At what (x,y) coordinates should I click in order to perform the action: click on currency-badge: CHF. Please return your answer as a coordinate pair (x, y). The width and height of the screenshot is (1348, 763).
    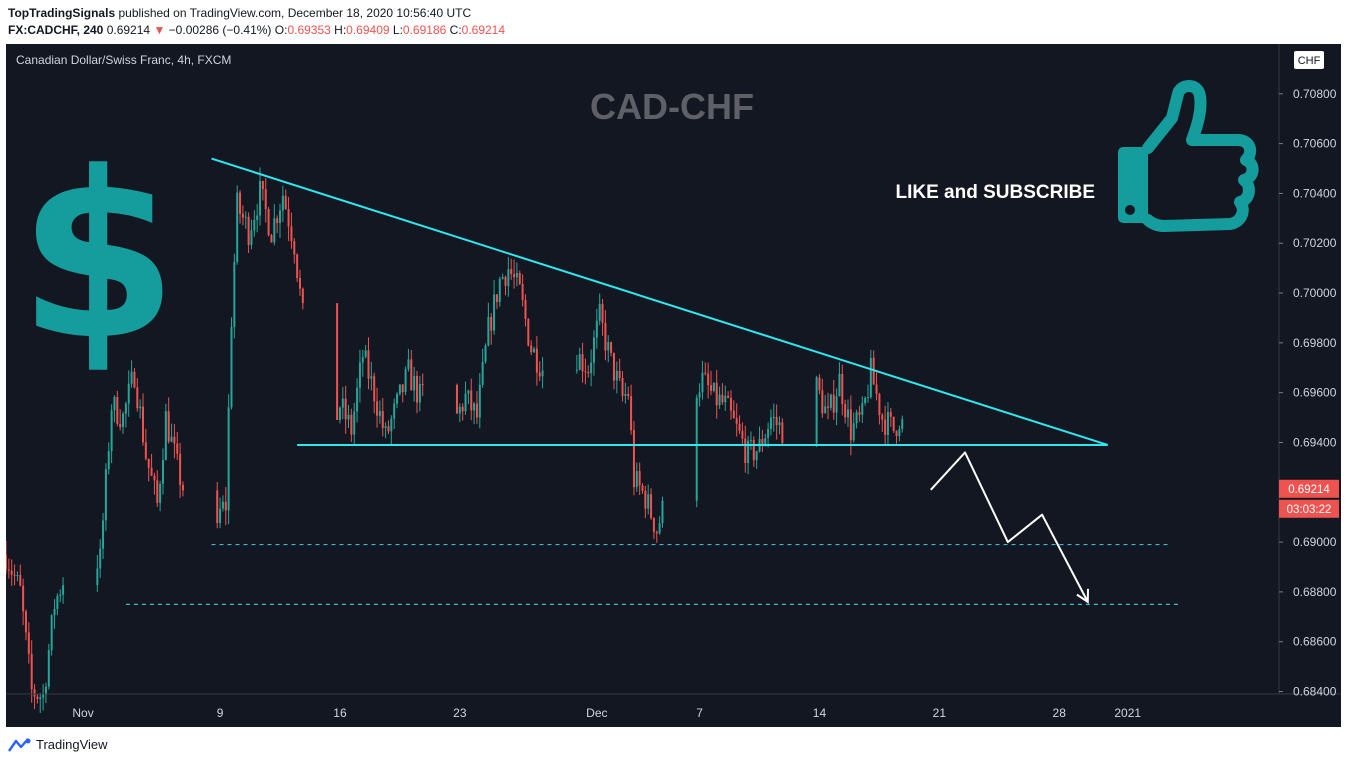
    Looking at the image, I should click on (1309, 61).